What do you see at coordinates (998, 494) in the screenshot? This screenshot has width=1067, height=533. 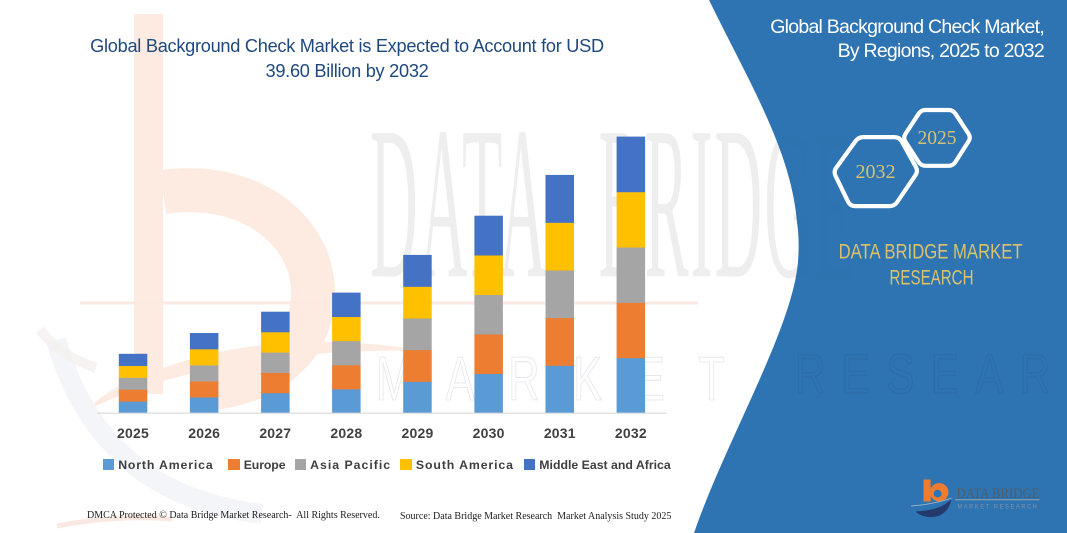 I see `svg-text: DATA BRIDGE` at bounding box center [998, 494].